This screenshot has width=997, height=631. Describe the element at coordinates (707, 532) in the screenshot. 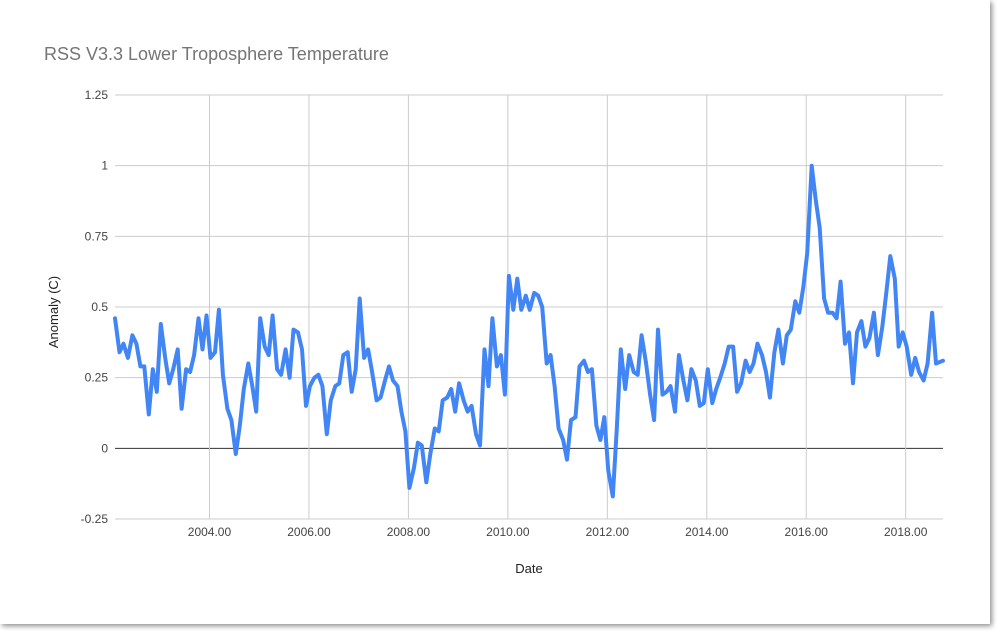

I see `x-tick-label: 2014.00` at that location.